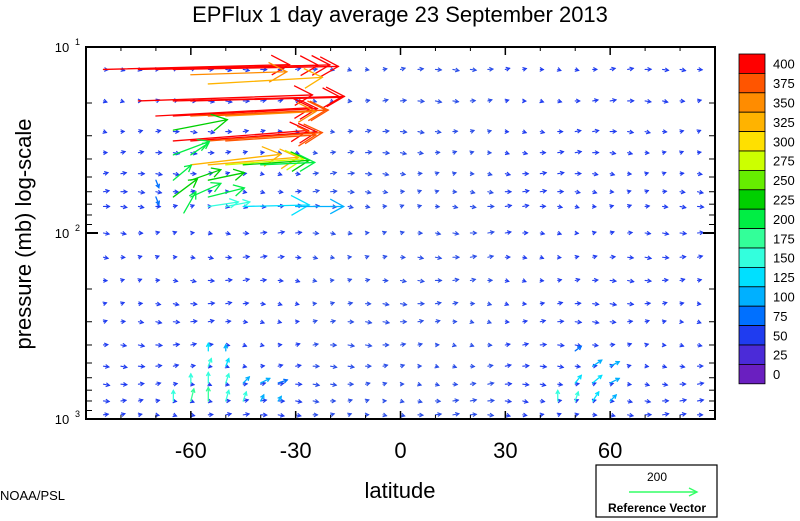 The image size is (800, 521). I want to click on colorbar-label: 125, so click(784, 277).